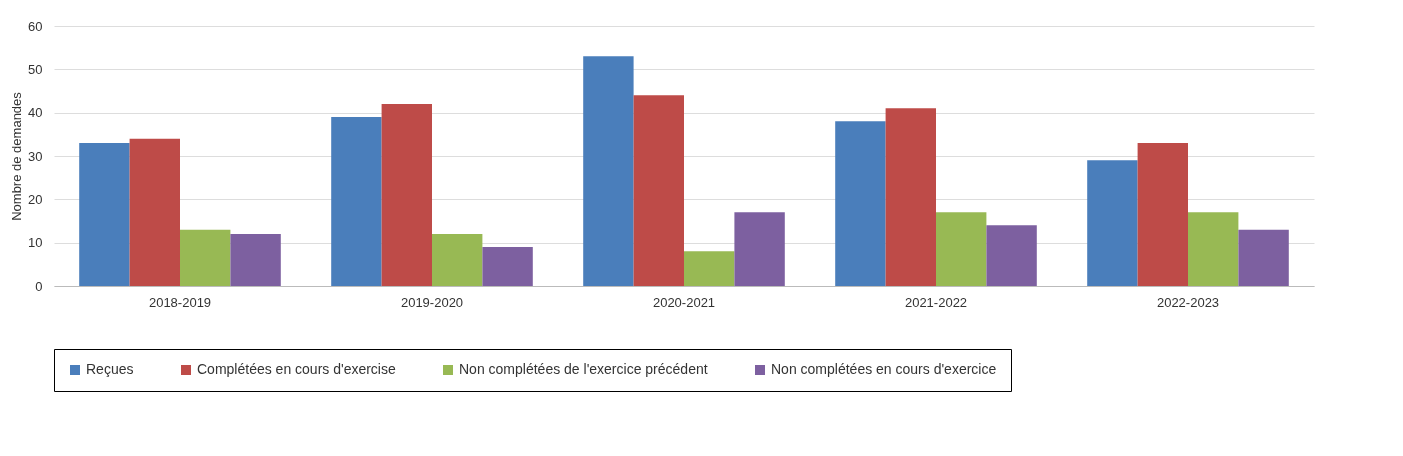 This screenshot has height=456, width=1403. What do you see at coordinates (180, 302) in the screenshot?
I see `x-tick-label: 2018-2019` at bounding box center [180, 302].